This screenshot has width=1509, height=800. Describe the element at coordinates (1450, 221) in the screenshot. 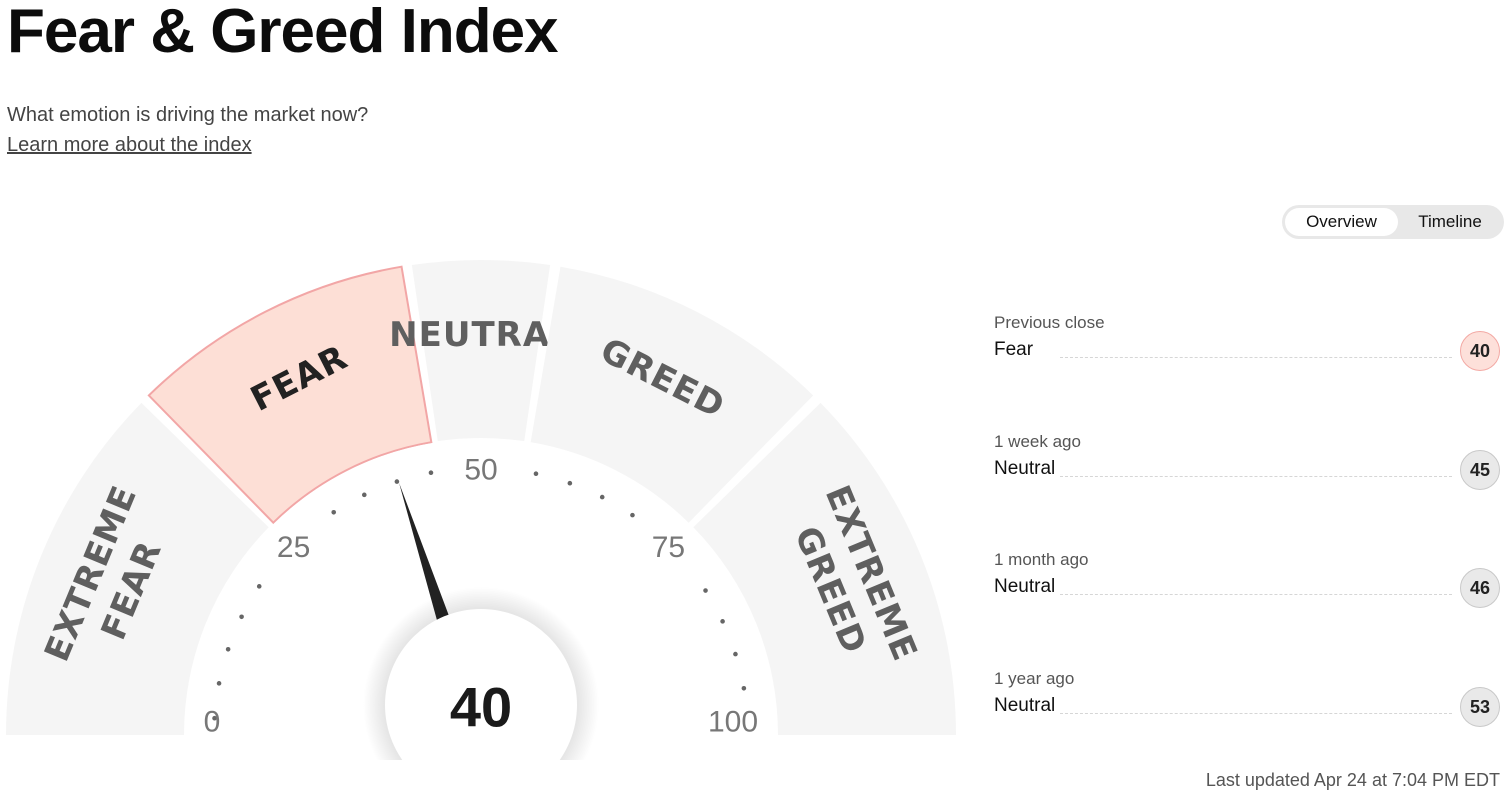

I see `timeline-tab: Timeline` at that location.